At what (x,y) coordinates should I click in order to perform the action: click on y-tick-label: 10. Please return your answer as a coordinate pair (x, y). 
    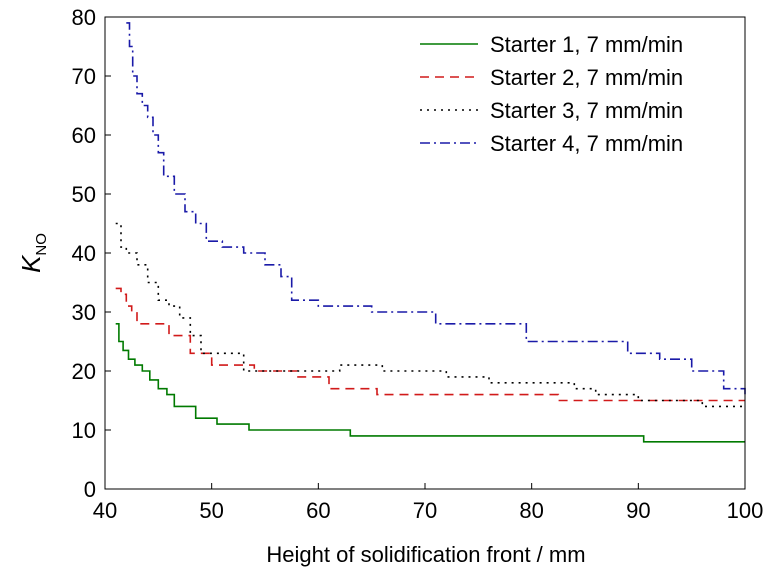
    Looking at the image, I should click on (84, 430).